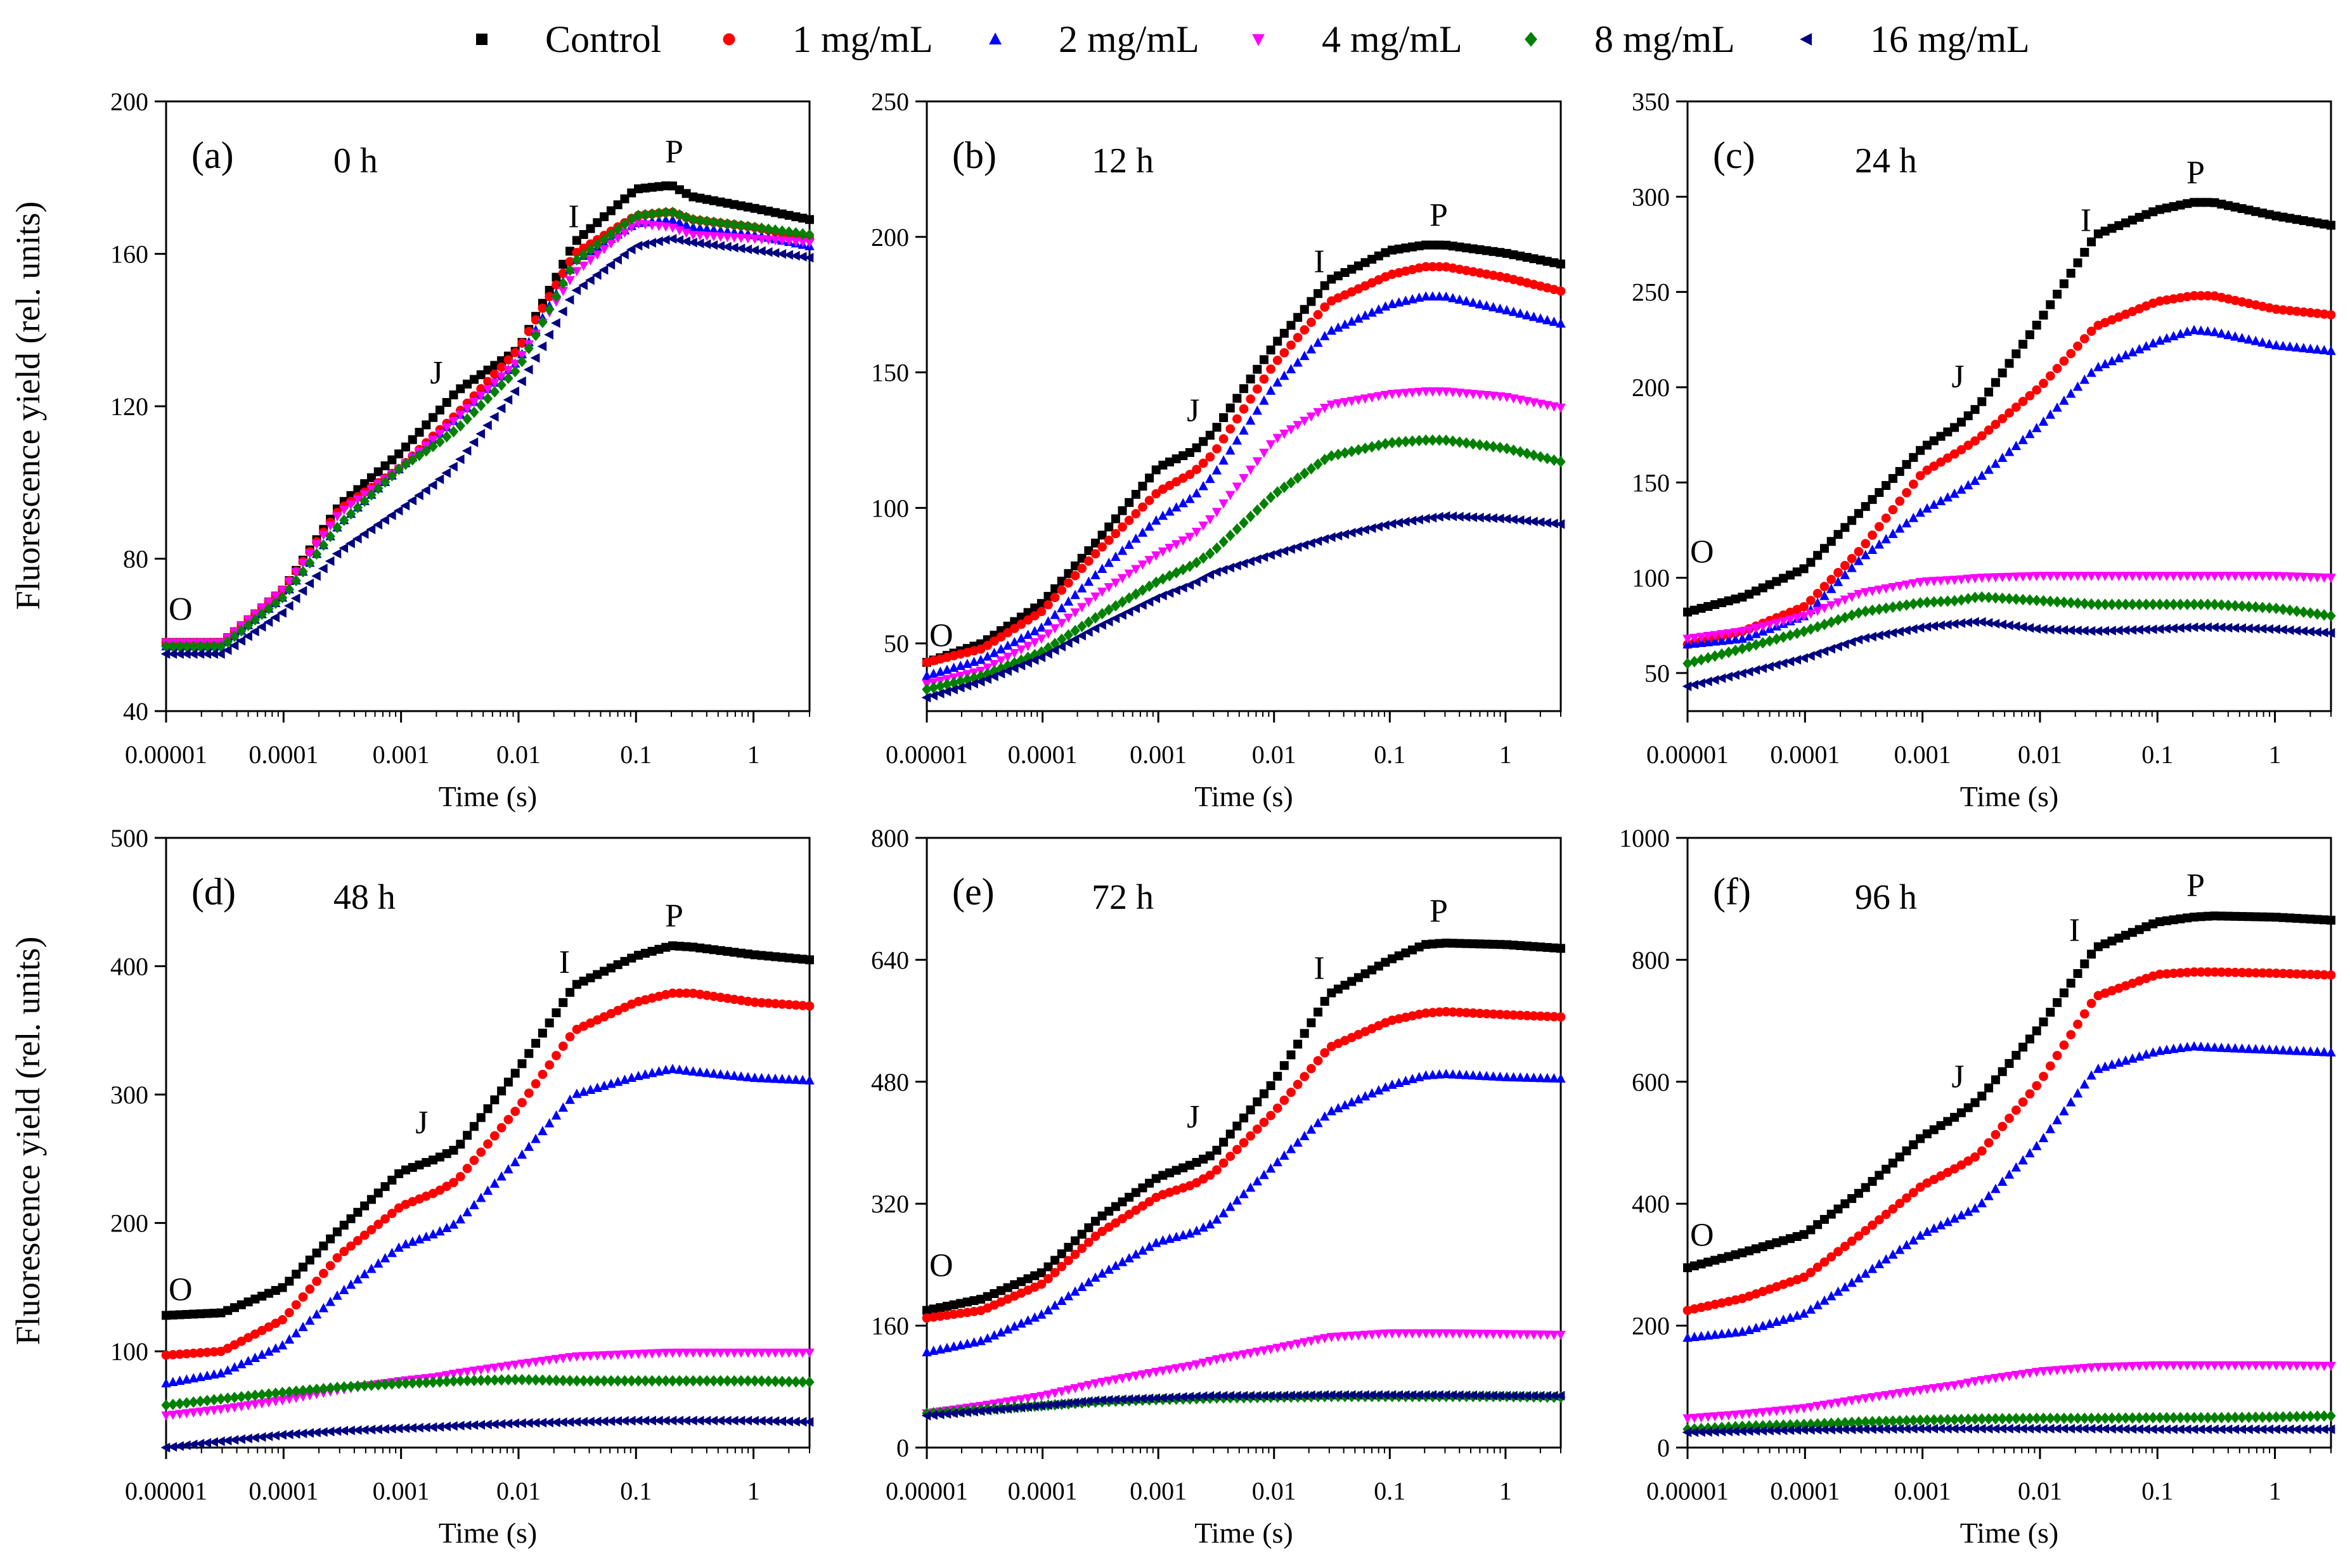 Image resolution: width=2350 pixels, height=1568 pixels. I want to click on x-tick-label: 0.01, so click(519, 1491).